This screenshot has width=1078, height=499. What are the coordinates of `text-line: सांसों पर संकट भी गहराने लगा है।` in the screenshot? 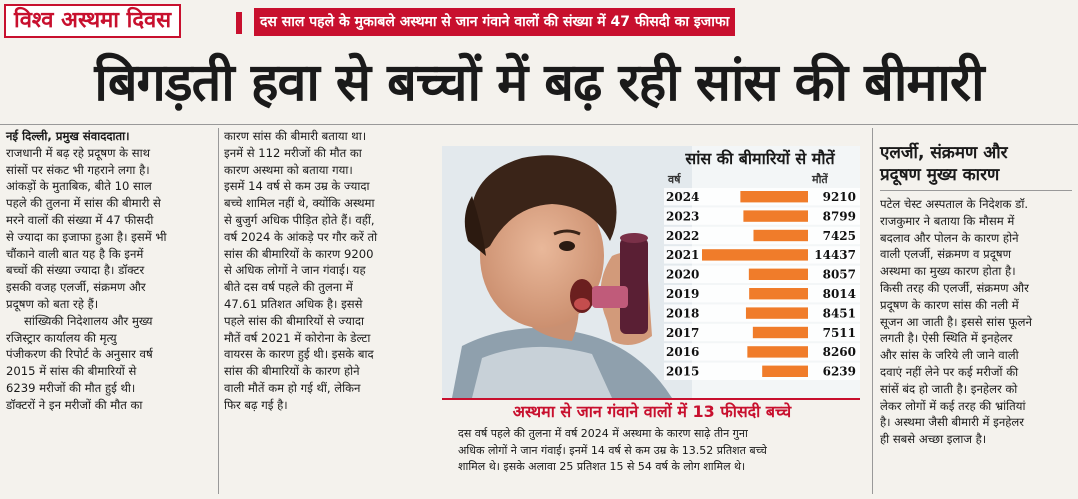 It's located at (78, 169).